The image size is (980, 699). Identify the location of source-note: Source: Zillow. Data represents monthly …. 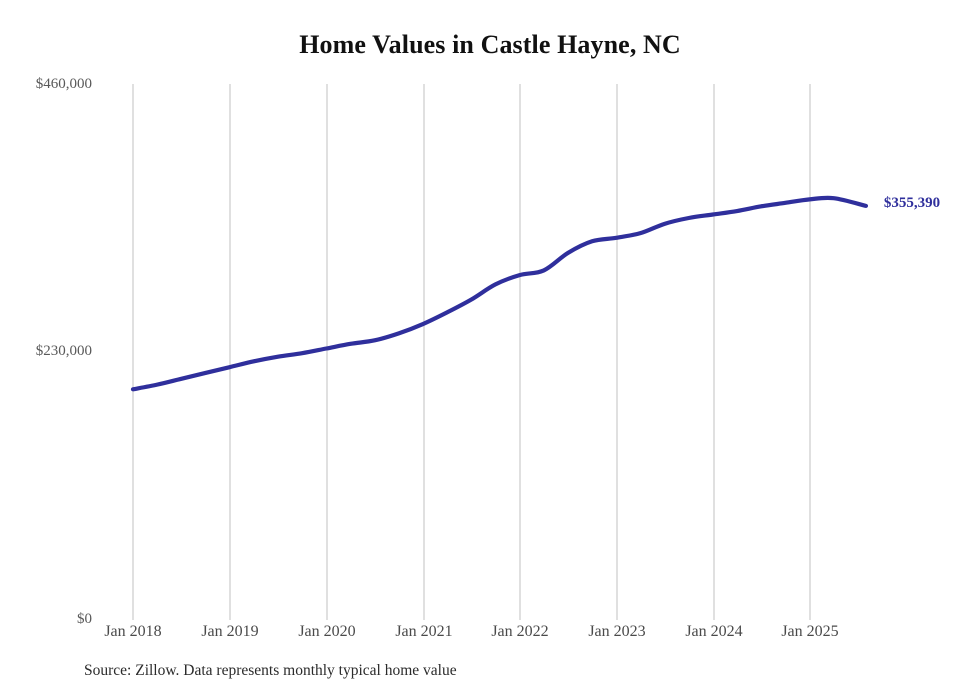
(270, 670).